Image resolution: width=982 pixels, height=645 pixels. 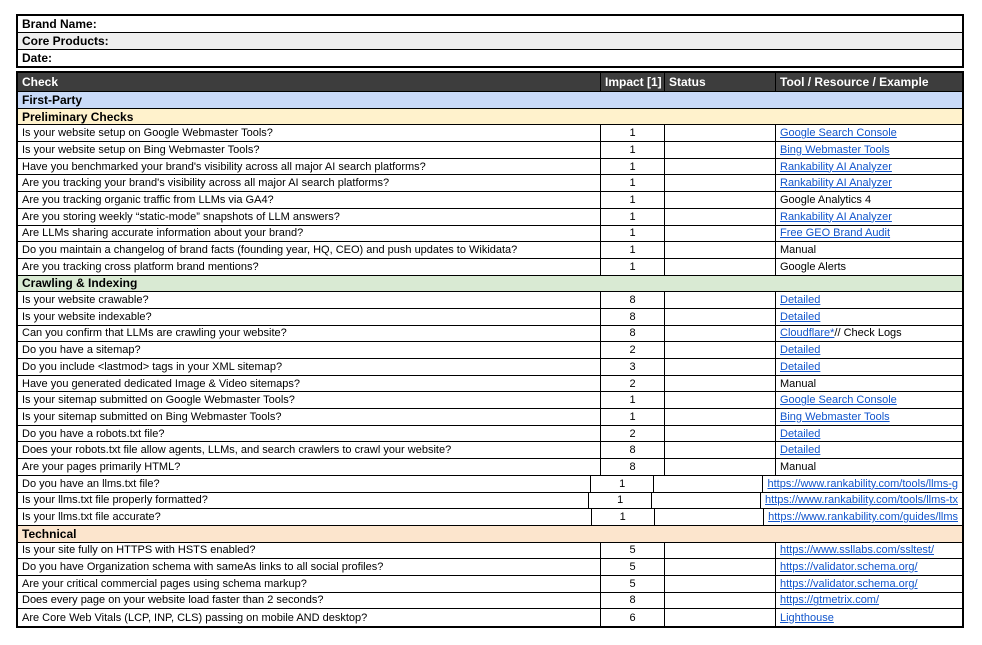 I want to click on tool-link: https://www.ssllabs.com/ssltest/, so click(x=857, y=550).